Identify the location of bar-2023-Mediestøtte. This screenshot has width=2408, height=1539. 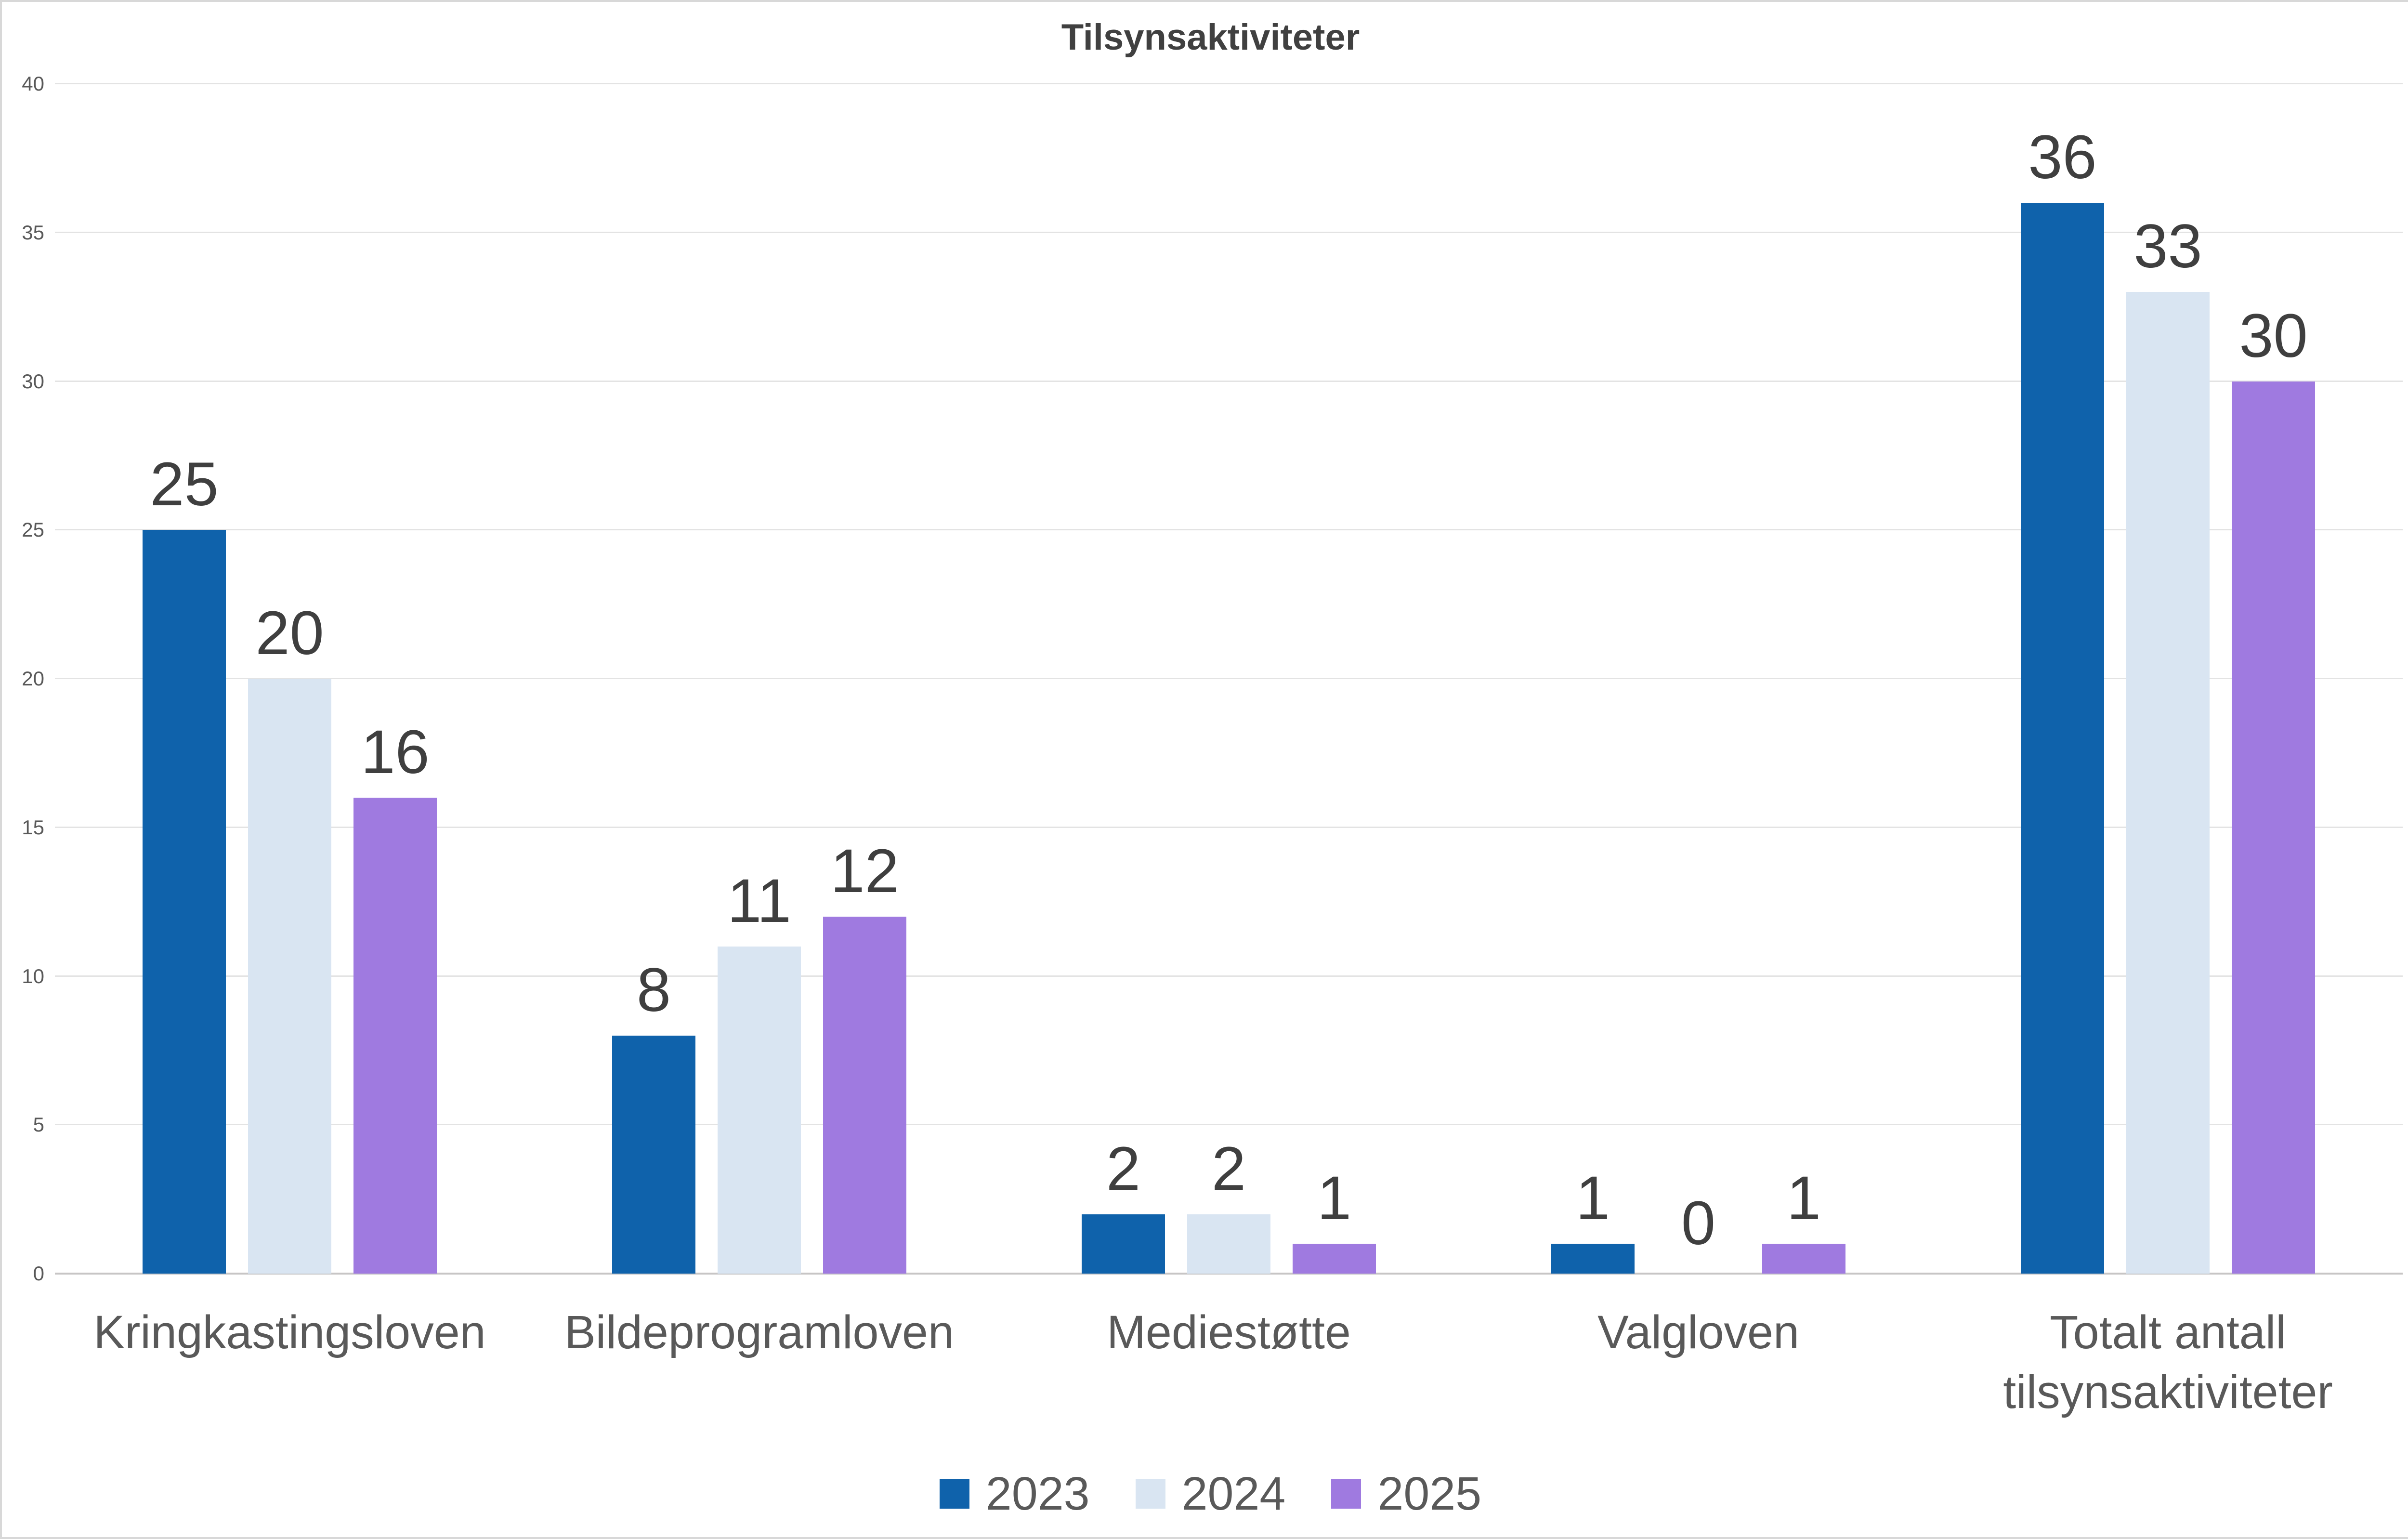
(1123, 1244).